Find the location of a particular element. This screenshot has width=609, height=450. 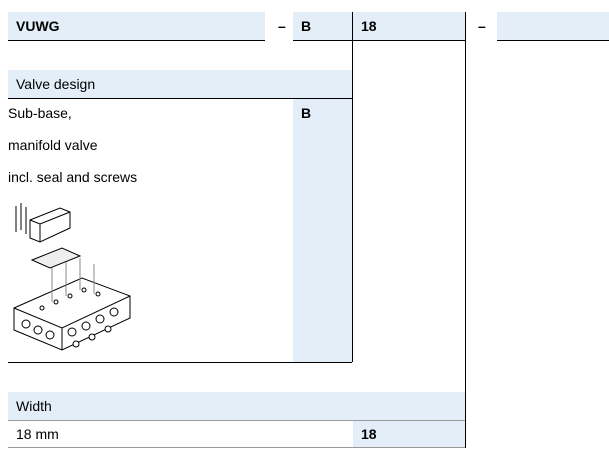

section-title: Valve design is located at coordinates (180, 84).